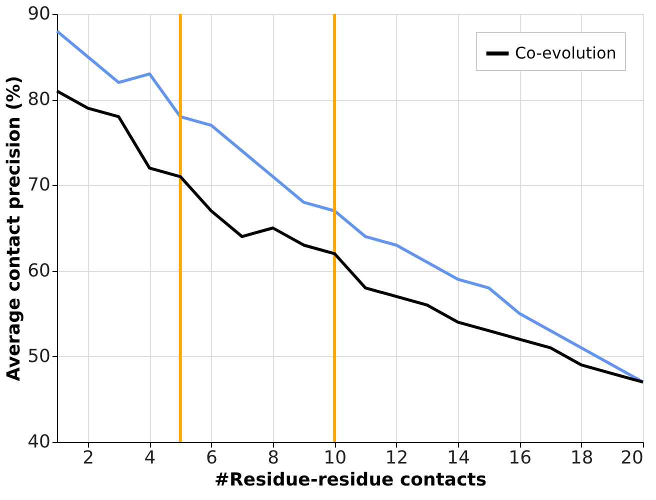 This screenshot has width=656, height=500. I want to click on y-tick-label: 70, so click(39, 185).